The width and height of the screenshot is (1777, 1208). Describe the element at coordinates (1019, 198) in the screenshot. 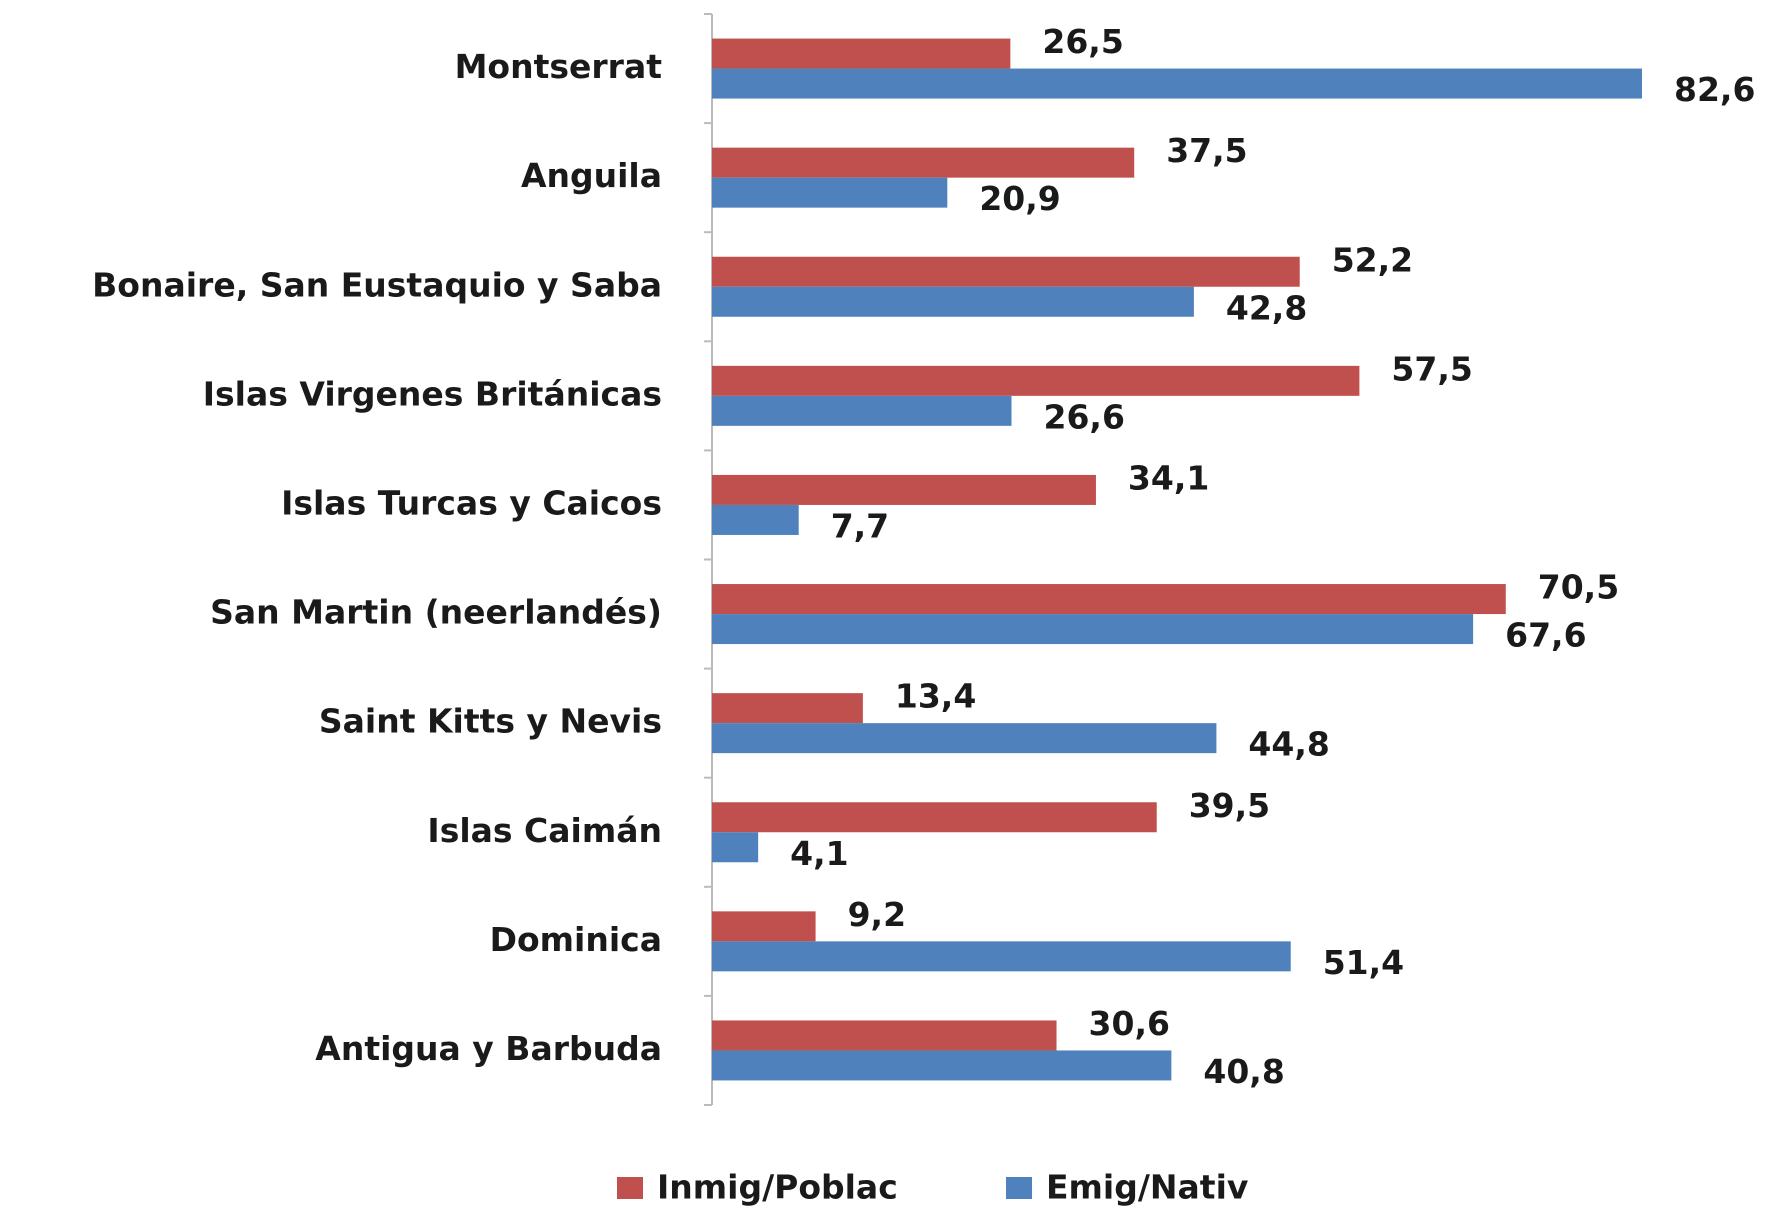

I see `data-label: 20,9` at that location.